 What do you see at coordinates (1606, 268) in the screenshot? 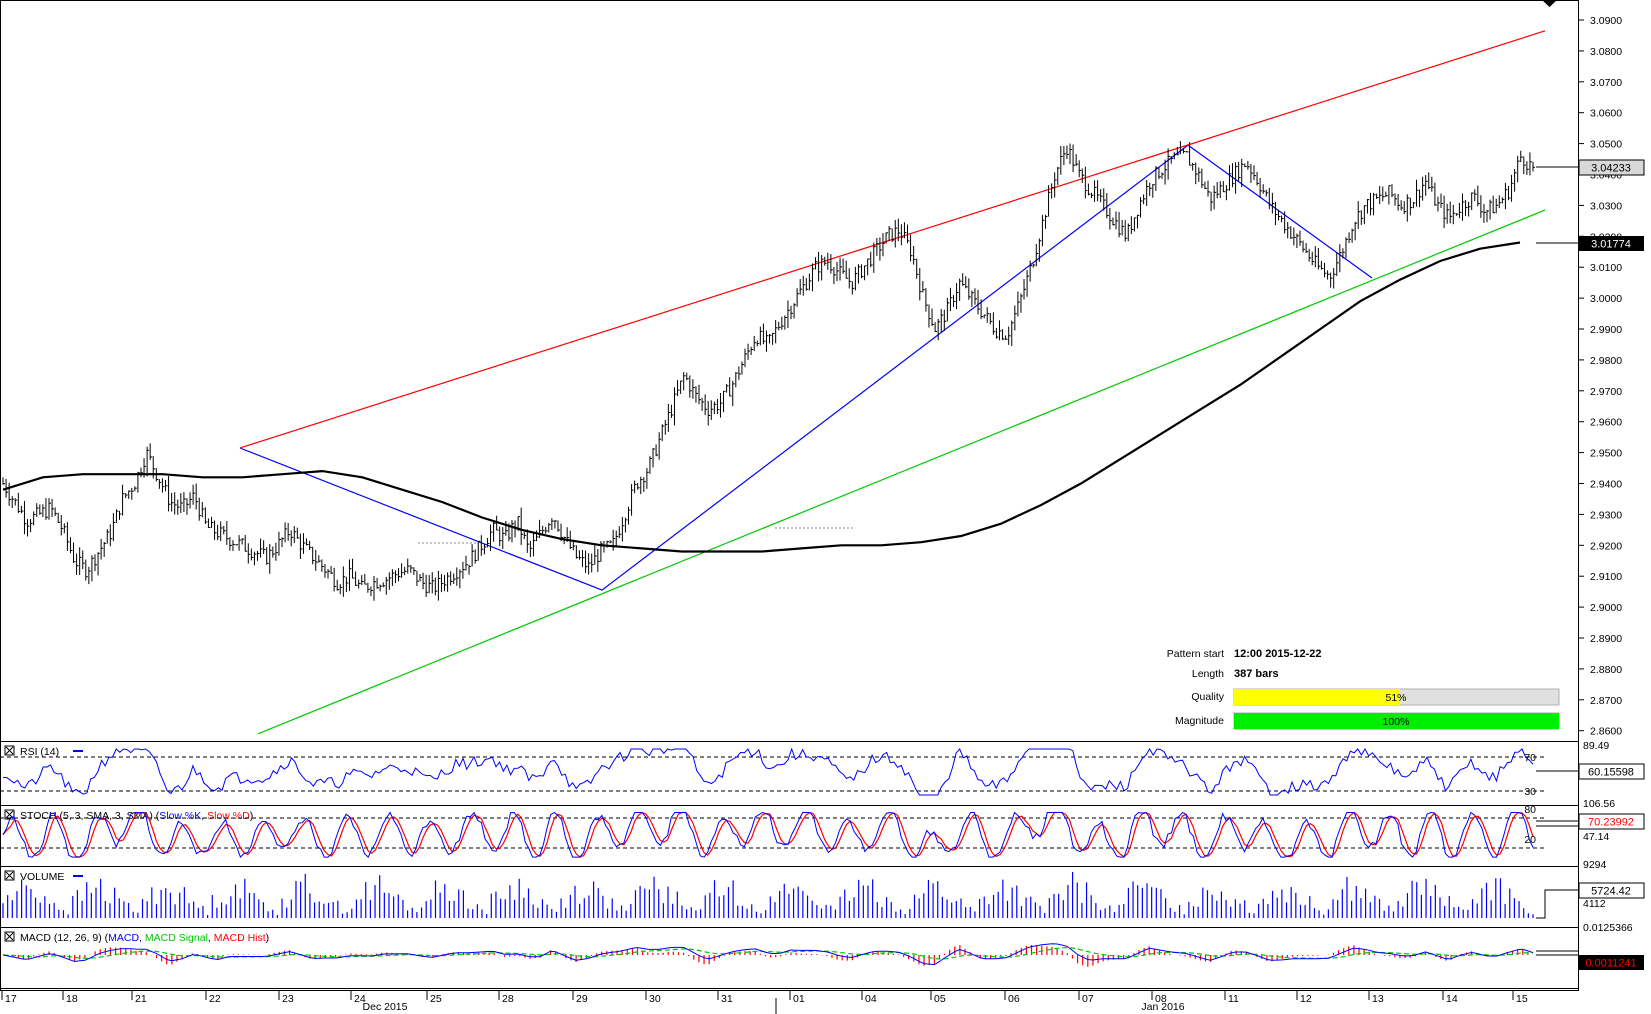
I see `price-tick-label: 3.0100` at bounding box center [1606, 268].